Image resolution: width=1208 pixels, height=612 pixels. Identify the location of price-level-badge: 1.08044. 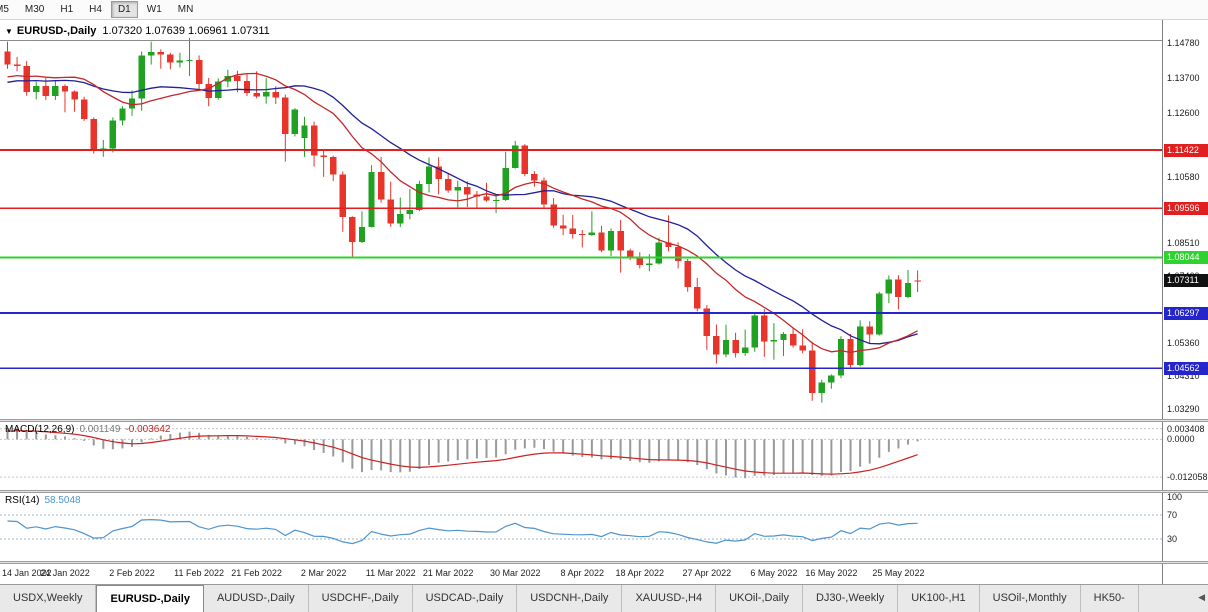
(1186, 258).